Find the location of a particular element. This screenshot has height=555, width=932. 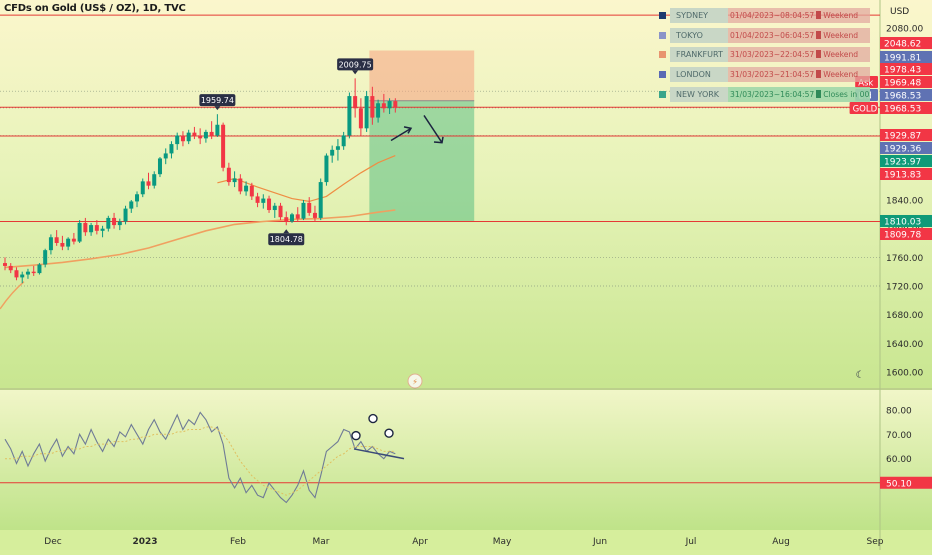

session-status: Closes in 00:55 is located at coordinates (846, 94).